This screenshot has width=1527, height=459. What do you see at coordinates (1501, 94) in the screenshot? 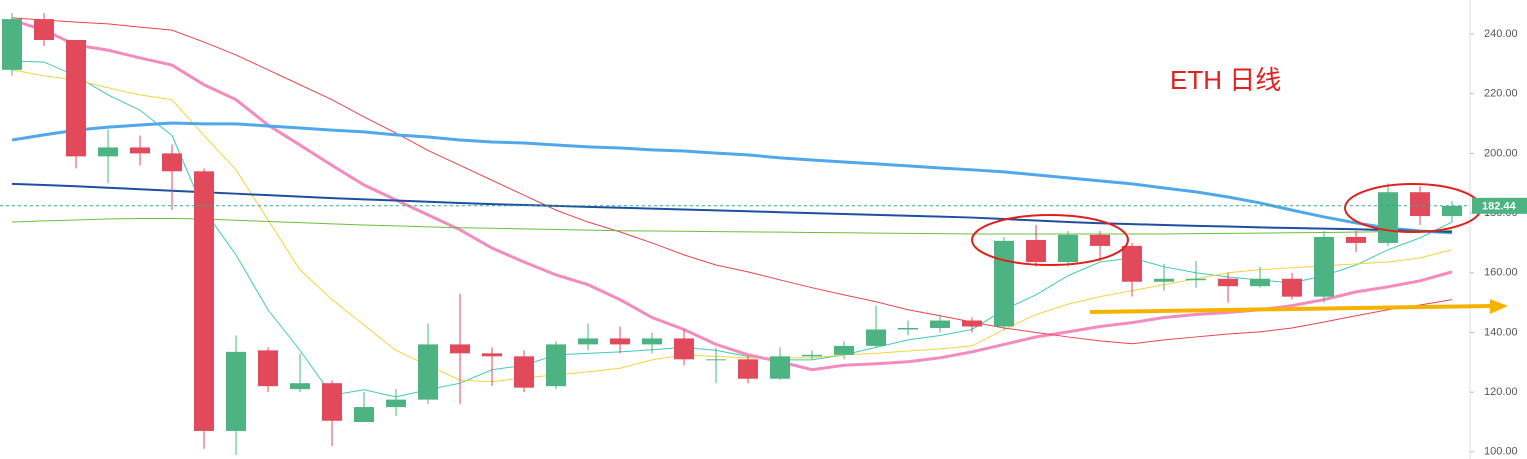
I see `y-tick-label: 220.00` at bounding box center [1501, 94].